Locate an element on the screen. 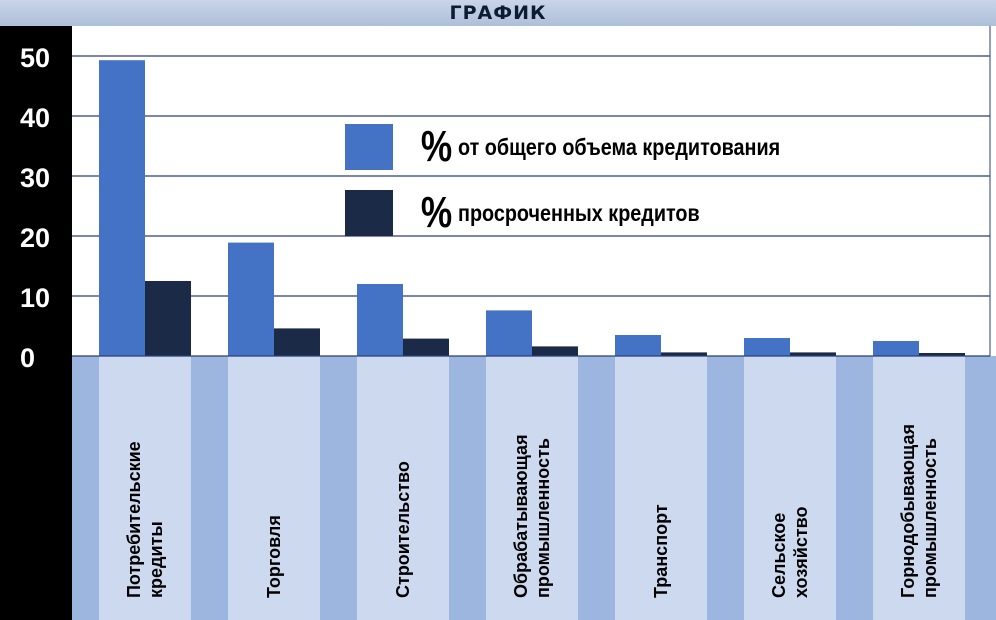  category-label: Транспорт is located at coordinates (661, 551).